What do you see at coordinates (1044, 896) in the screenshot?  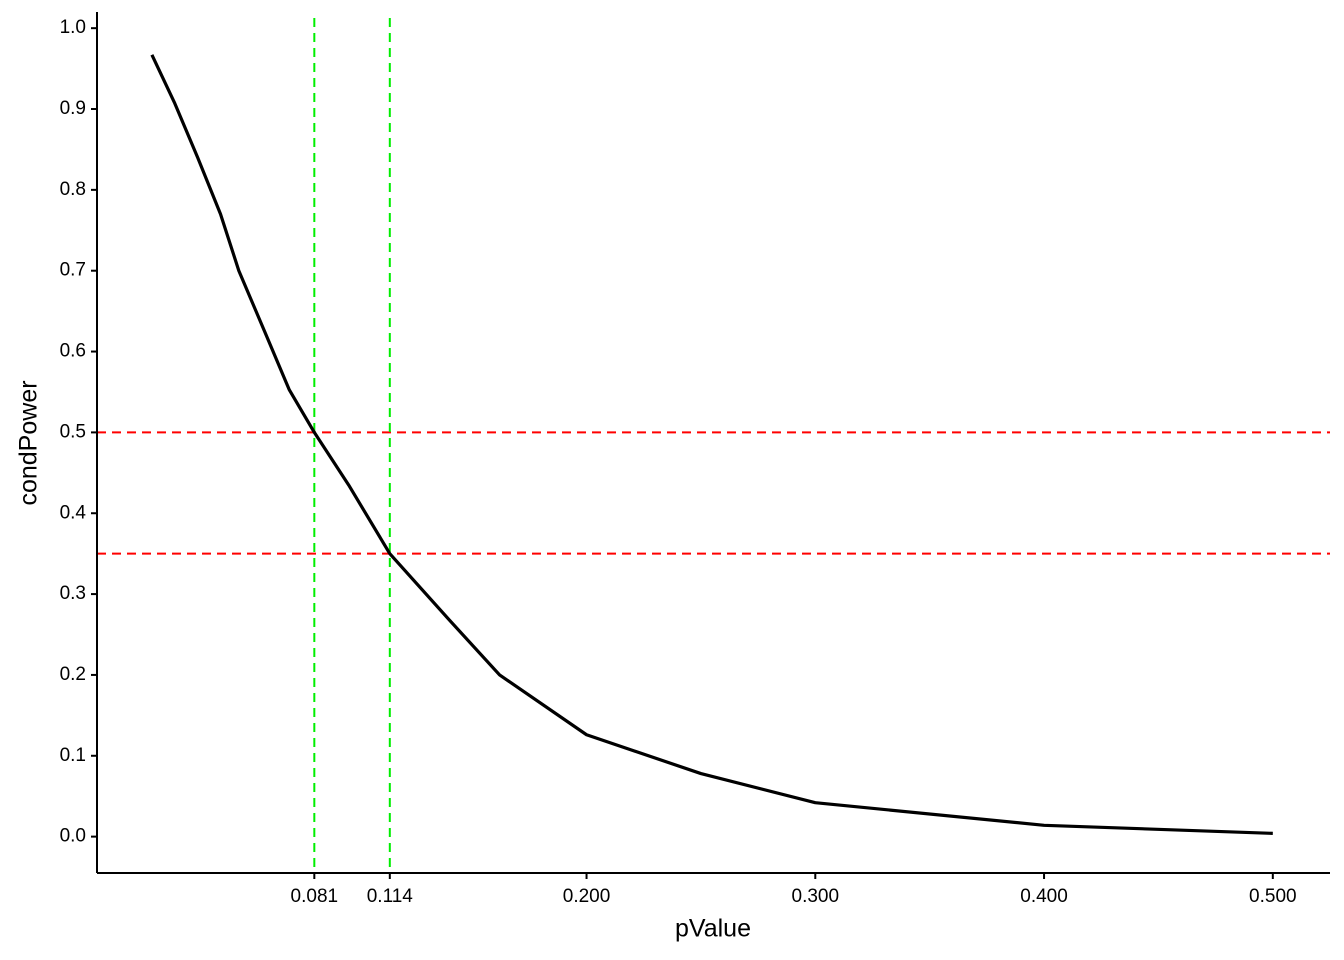 I see `x-tick-label: 0.400` at bounding box center [1044, 896].